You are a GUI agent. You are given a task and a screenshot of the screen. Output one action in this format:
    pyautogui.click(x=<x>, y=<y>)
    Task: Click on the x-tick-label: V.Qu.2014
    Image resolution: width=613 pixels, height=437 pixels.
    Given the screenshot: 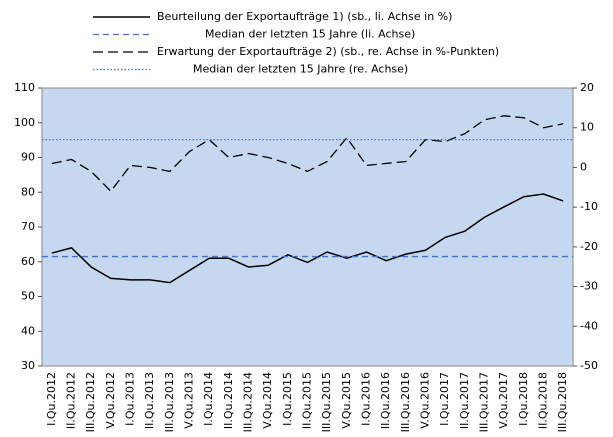 What is the action you would take?
    pyautogui.click(x=267, y=400)
    